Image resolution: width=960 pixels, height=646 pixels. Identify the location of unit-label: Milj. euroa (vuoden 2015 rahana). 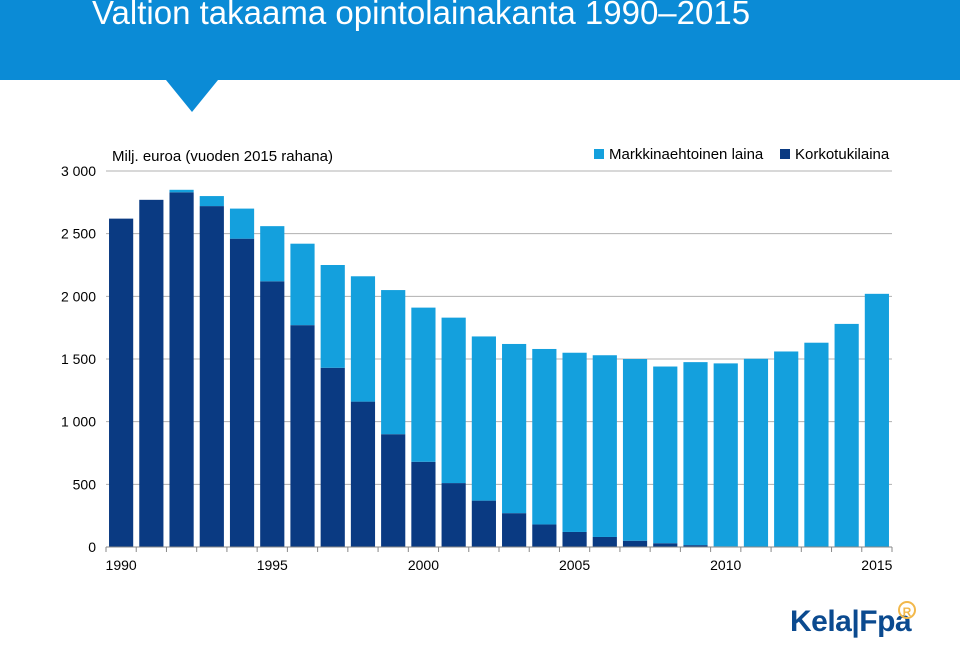
(222, 156).